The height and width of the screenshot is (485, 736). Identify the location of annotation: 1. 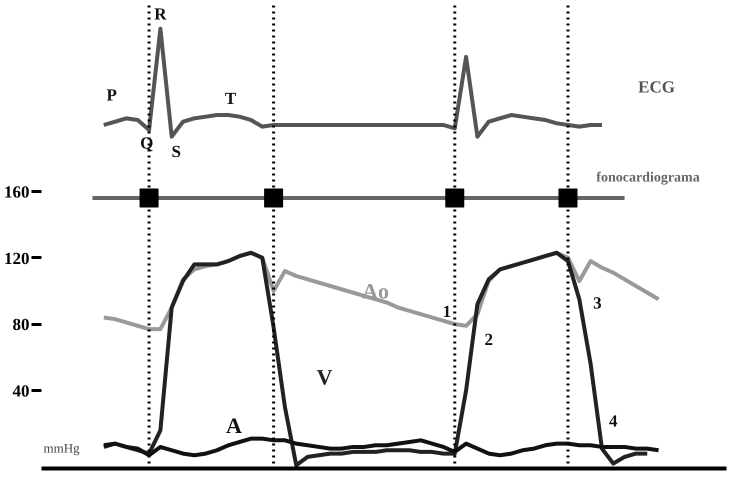
(447, 311).